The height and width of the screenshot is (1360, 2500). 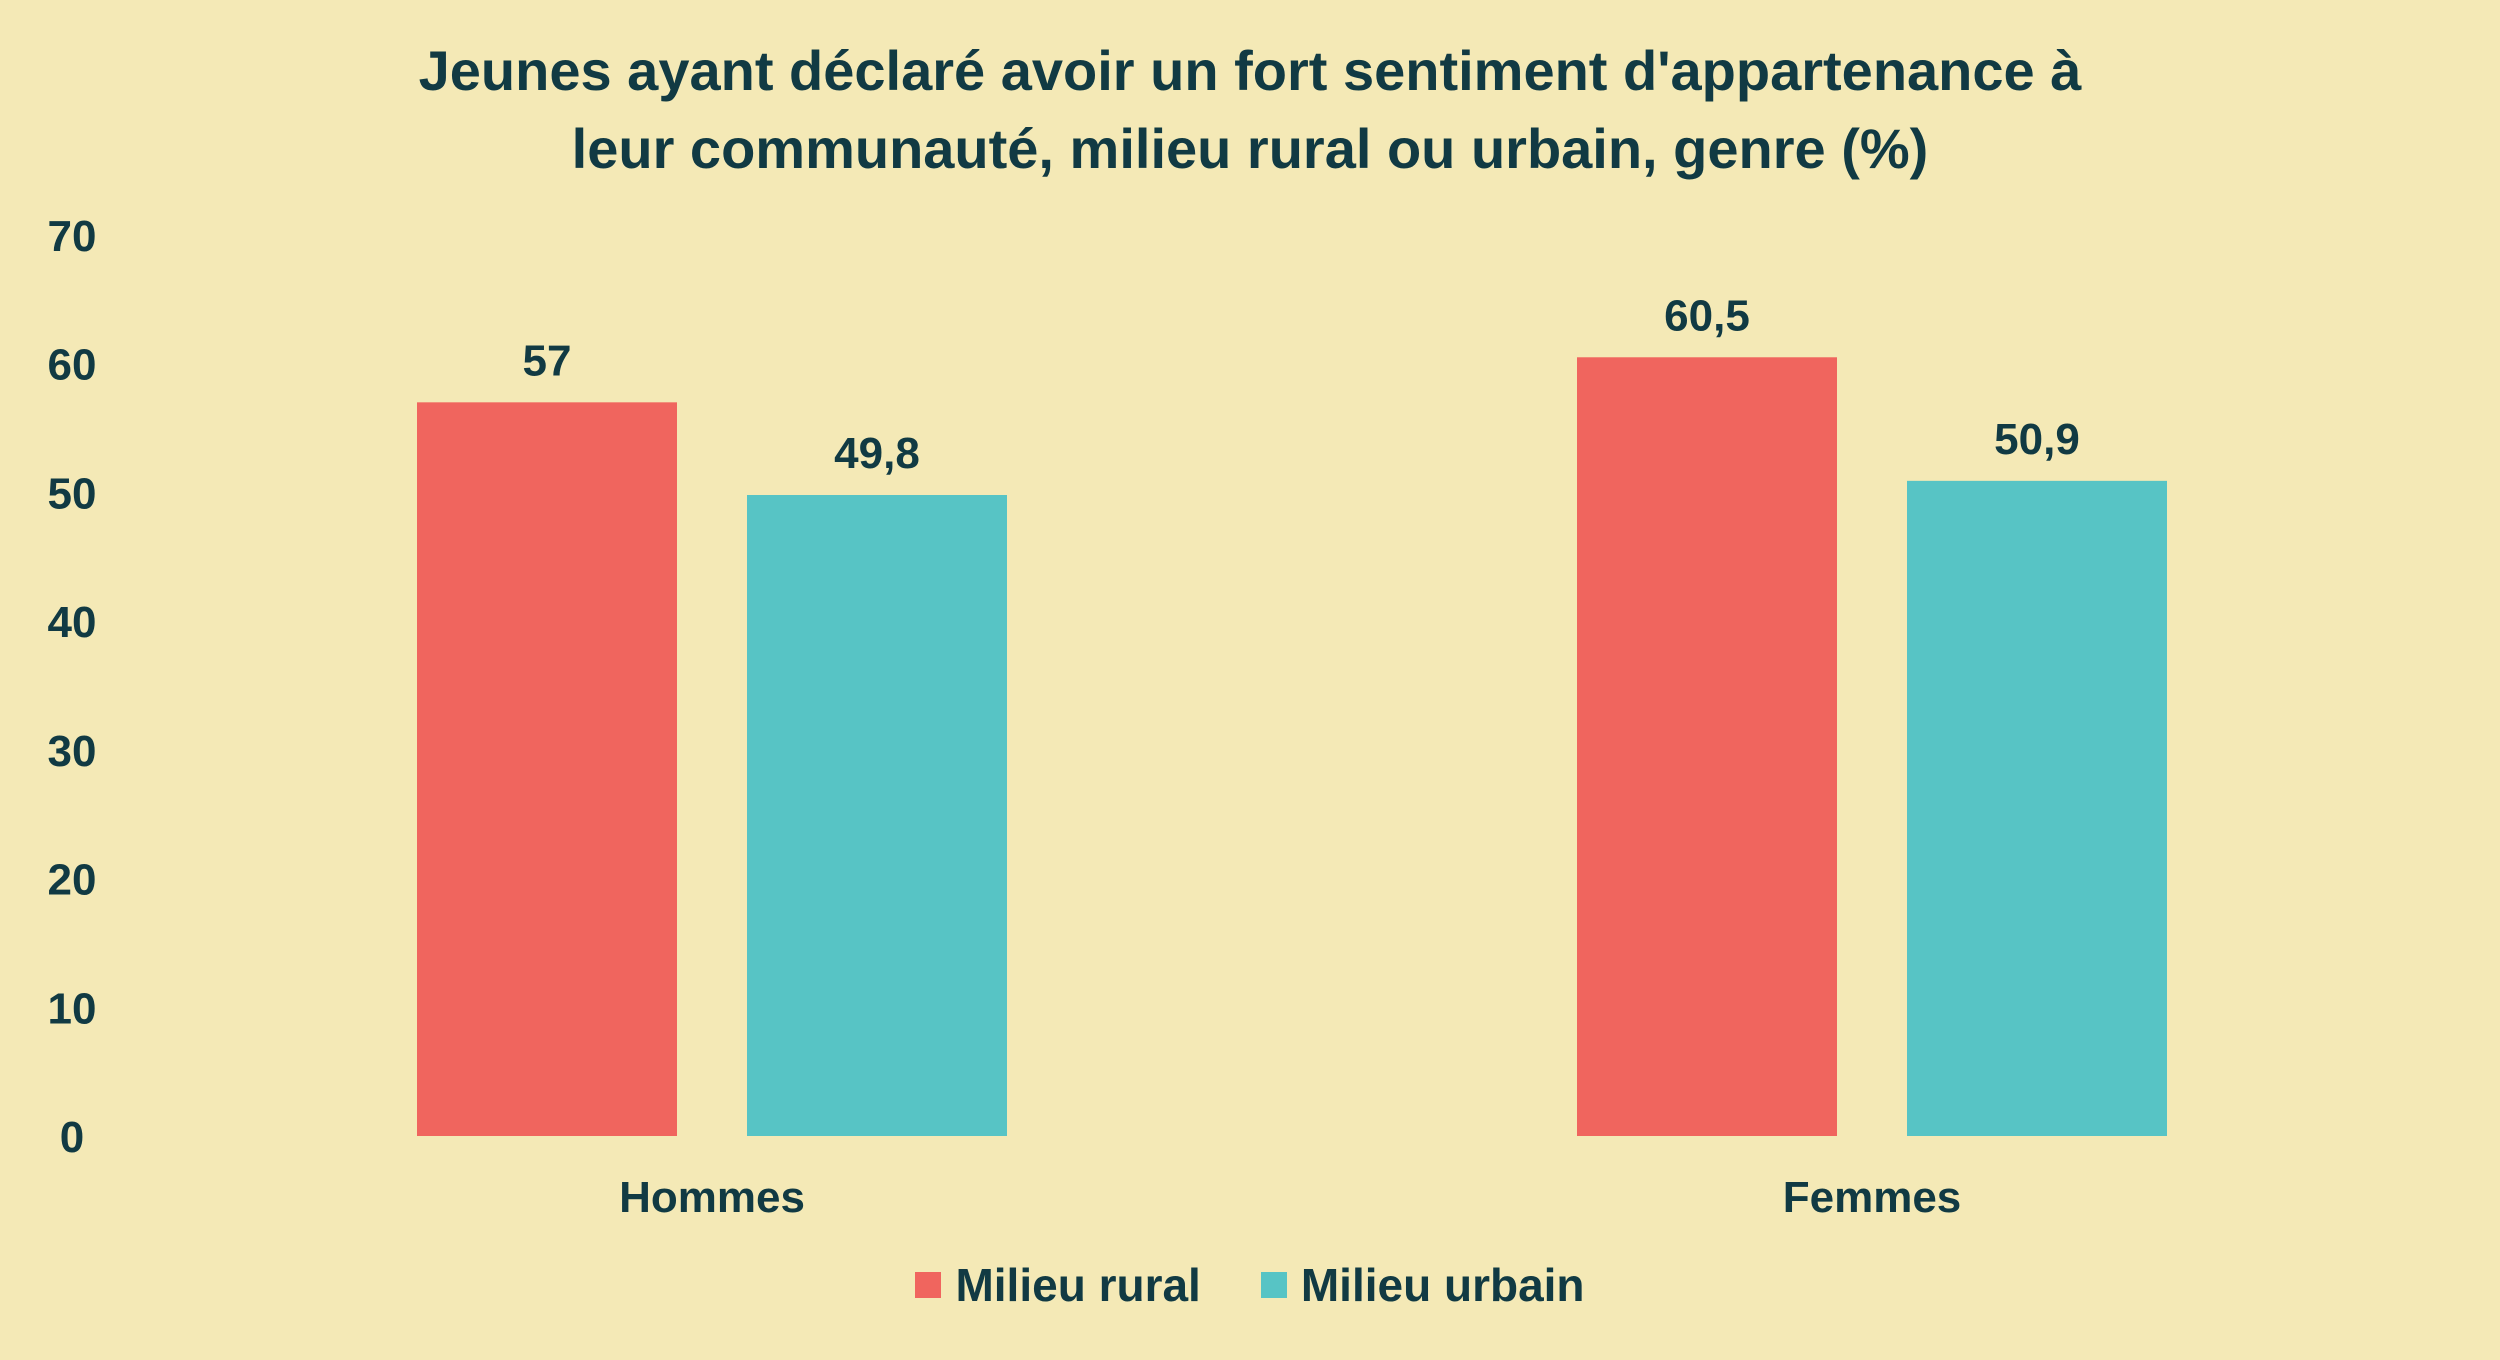 I want to click on x-axis: Hommes Femmes, so click(x=1290, y=1197).